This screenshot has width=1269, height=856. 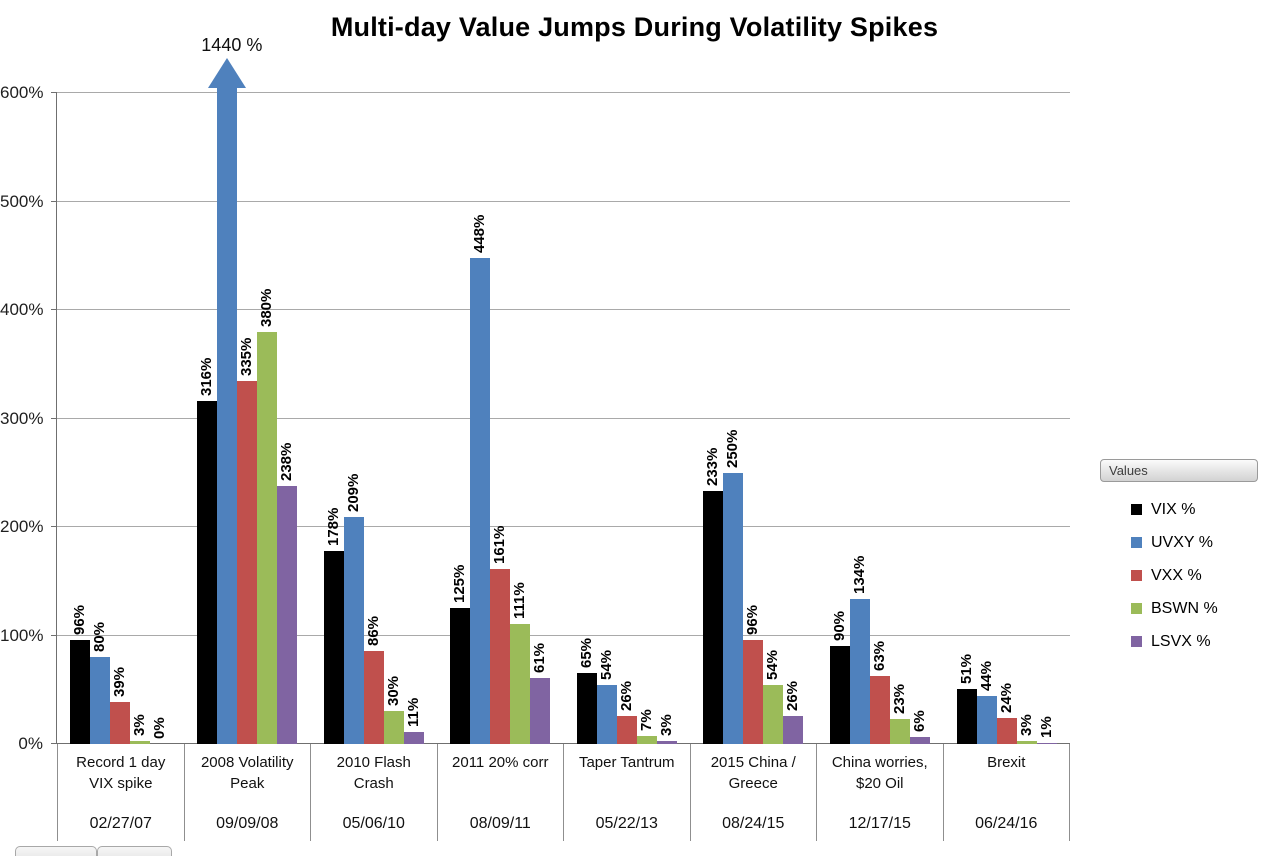 I want to click on category-name: 2011 20% corr, so click(x=500, y=762).